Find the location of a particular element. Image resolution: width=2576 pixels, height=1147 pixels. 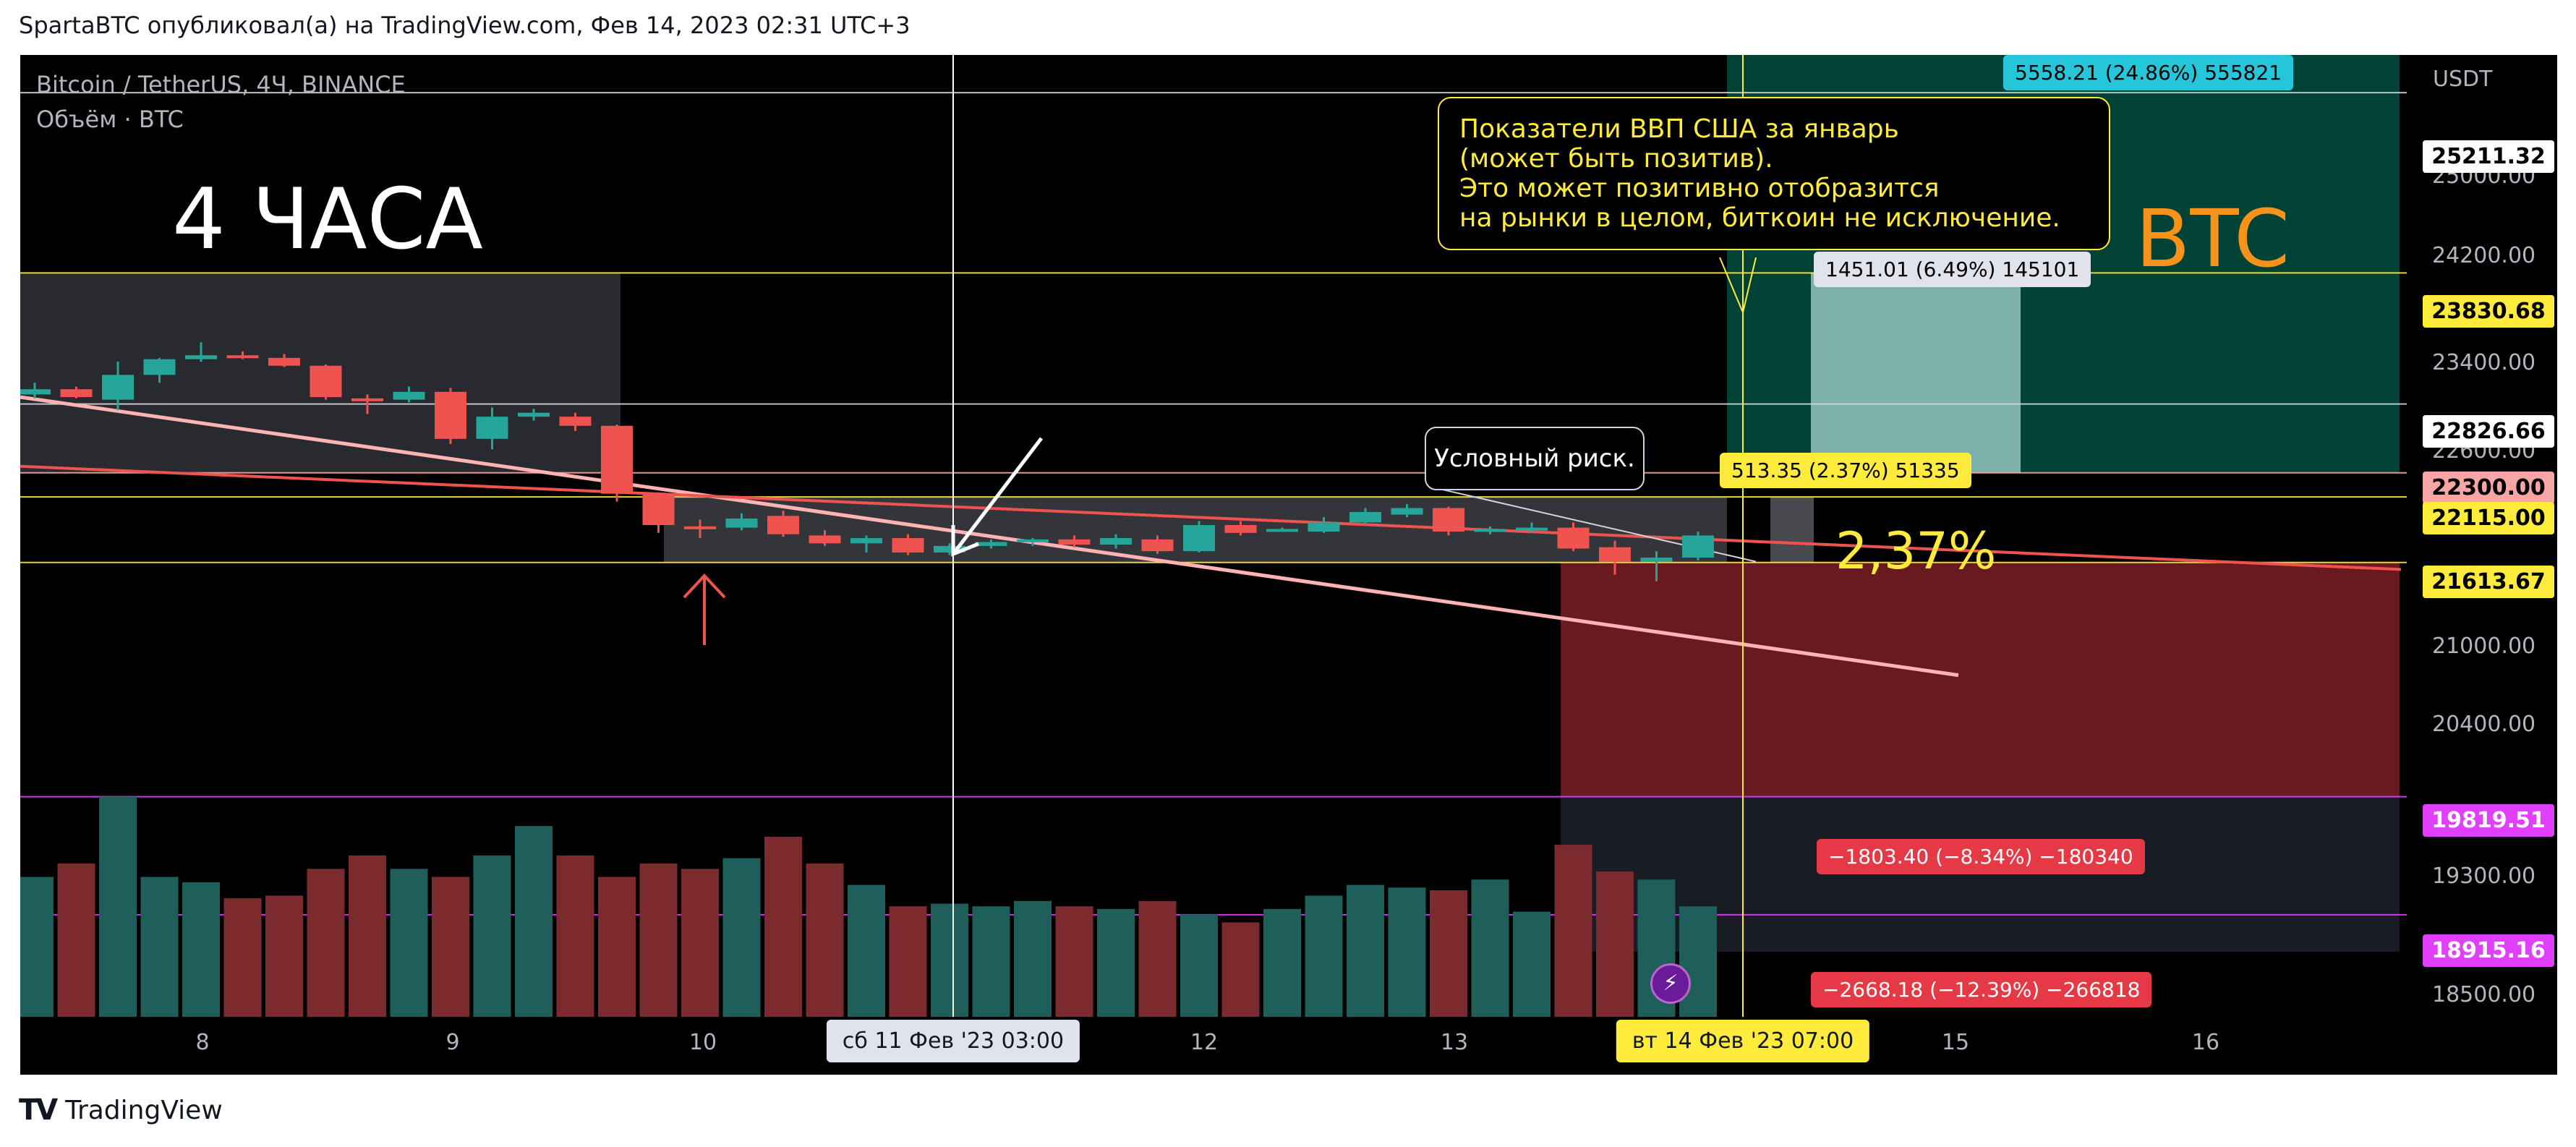

price-label: 22300.00 is located at coordinates (2489, 488).